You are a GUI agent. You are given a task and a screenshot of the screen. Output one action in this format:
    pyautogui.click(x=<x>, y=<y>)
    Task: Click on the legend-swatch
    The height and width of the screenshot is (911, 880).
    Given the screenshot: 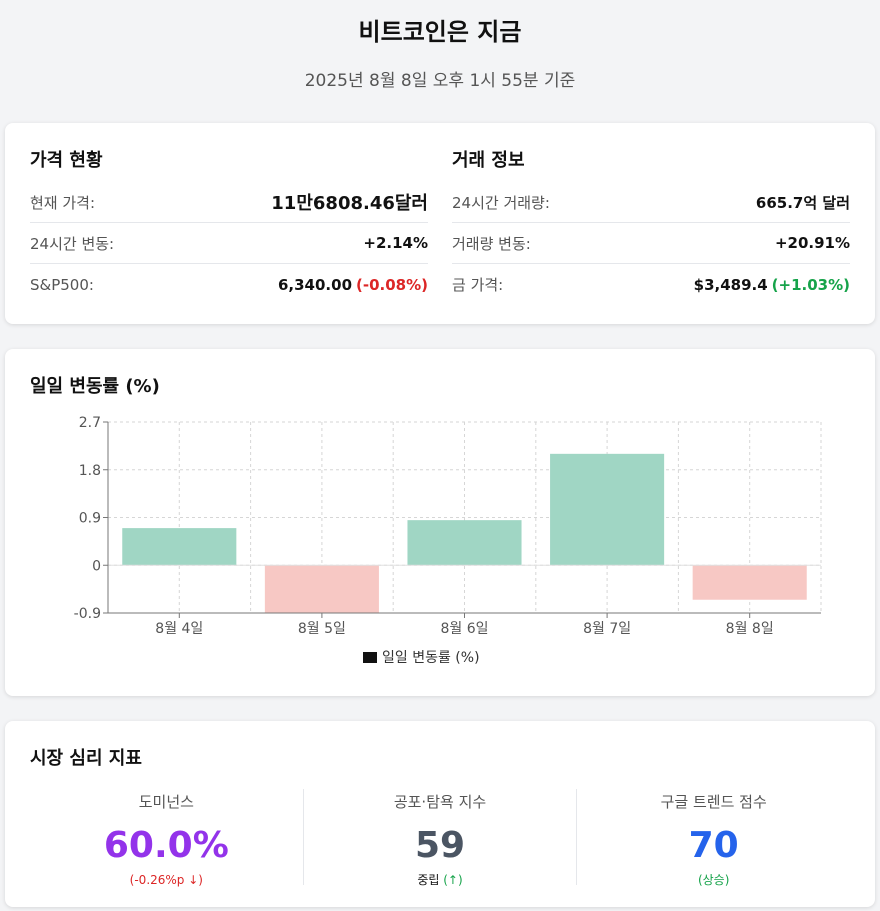 What is the action you would take?
    pyautogui.click(x=370, y=657)
    